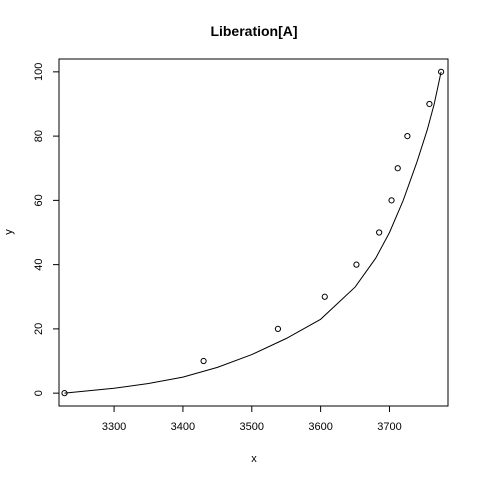 This screenshot has width=480, height=480. What do you see at coordinates (39, 200) in the screenshot?
I see `y-tick-label-3: 60` at bounding box center [39, 200].